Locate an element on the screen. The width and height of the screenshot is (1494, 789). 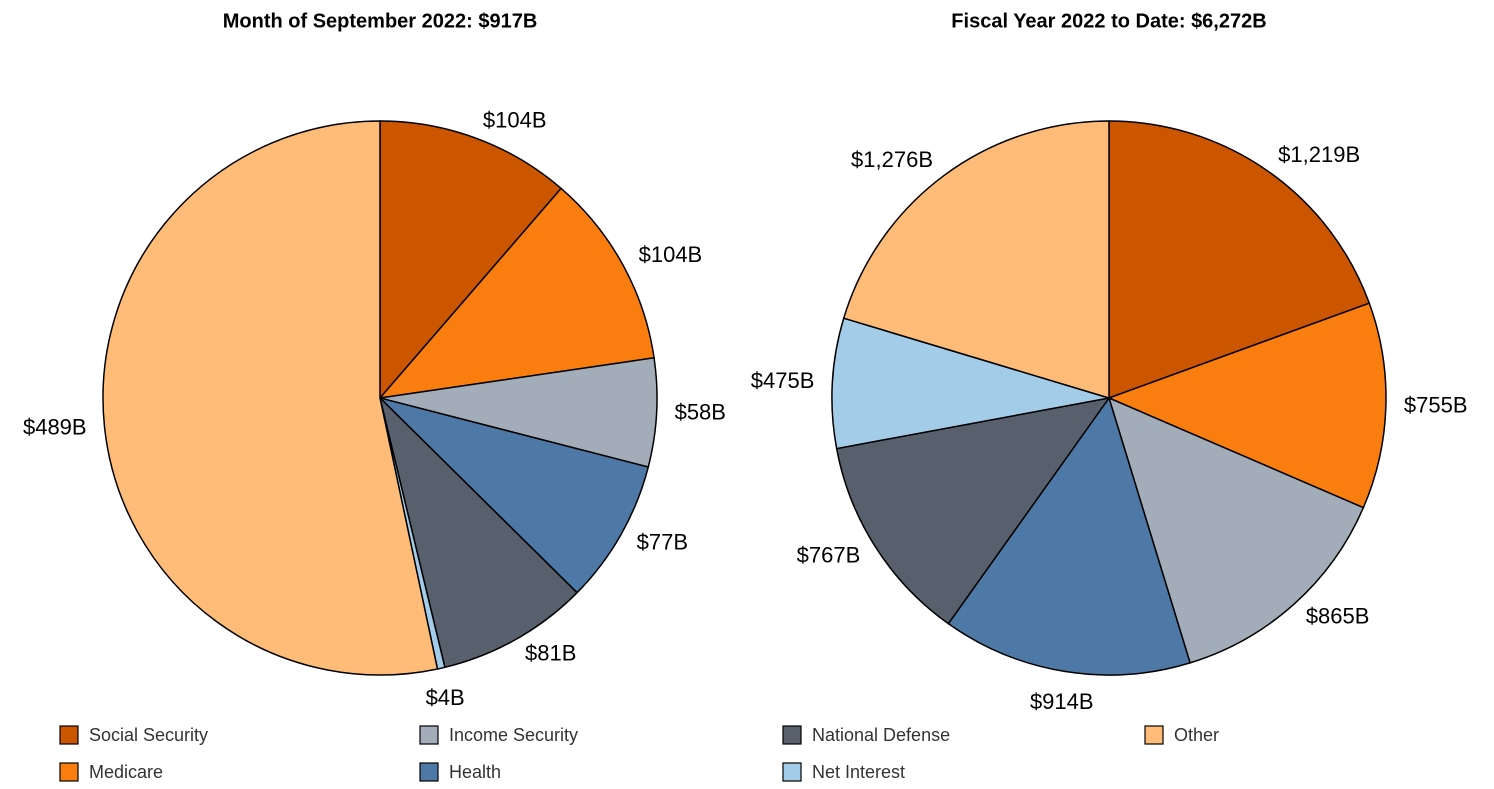
value-label: $81B is located at coordinates (550, 653).